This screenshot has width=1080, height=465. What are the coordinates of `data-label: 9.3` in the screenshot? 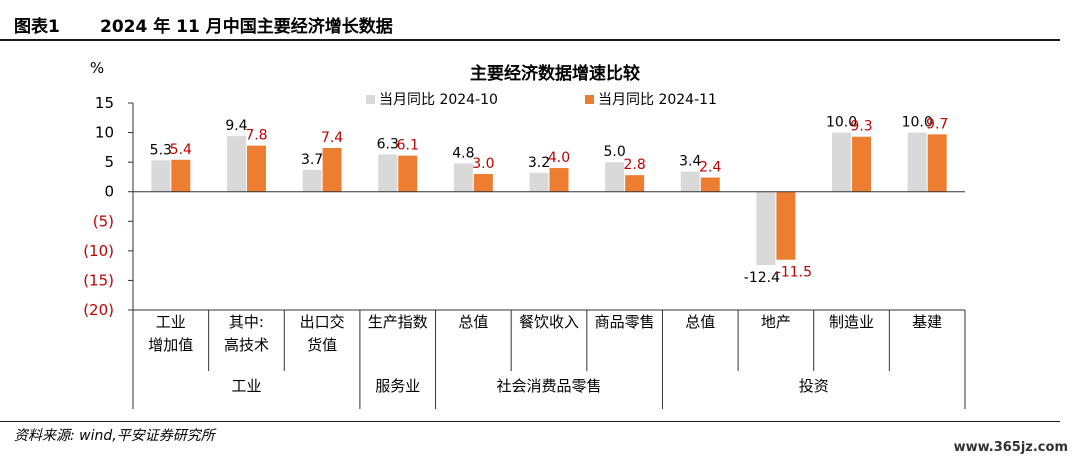 It's located at (861, 127).